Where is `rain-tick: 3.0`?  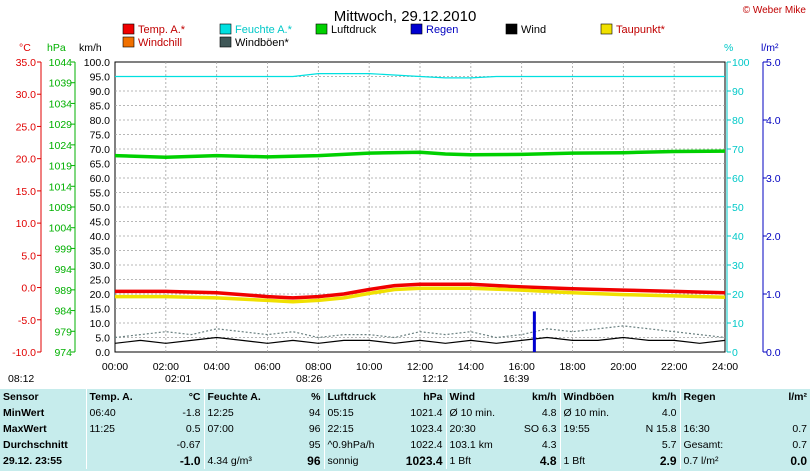 rain-tick: 3.0 is located at coordinates (773, 179).